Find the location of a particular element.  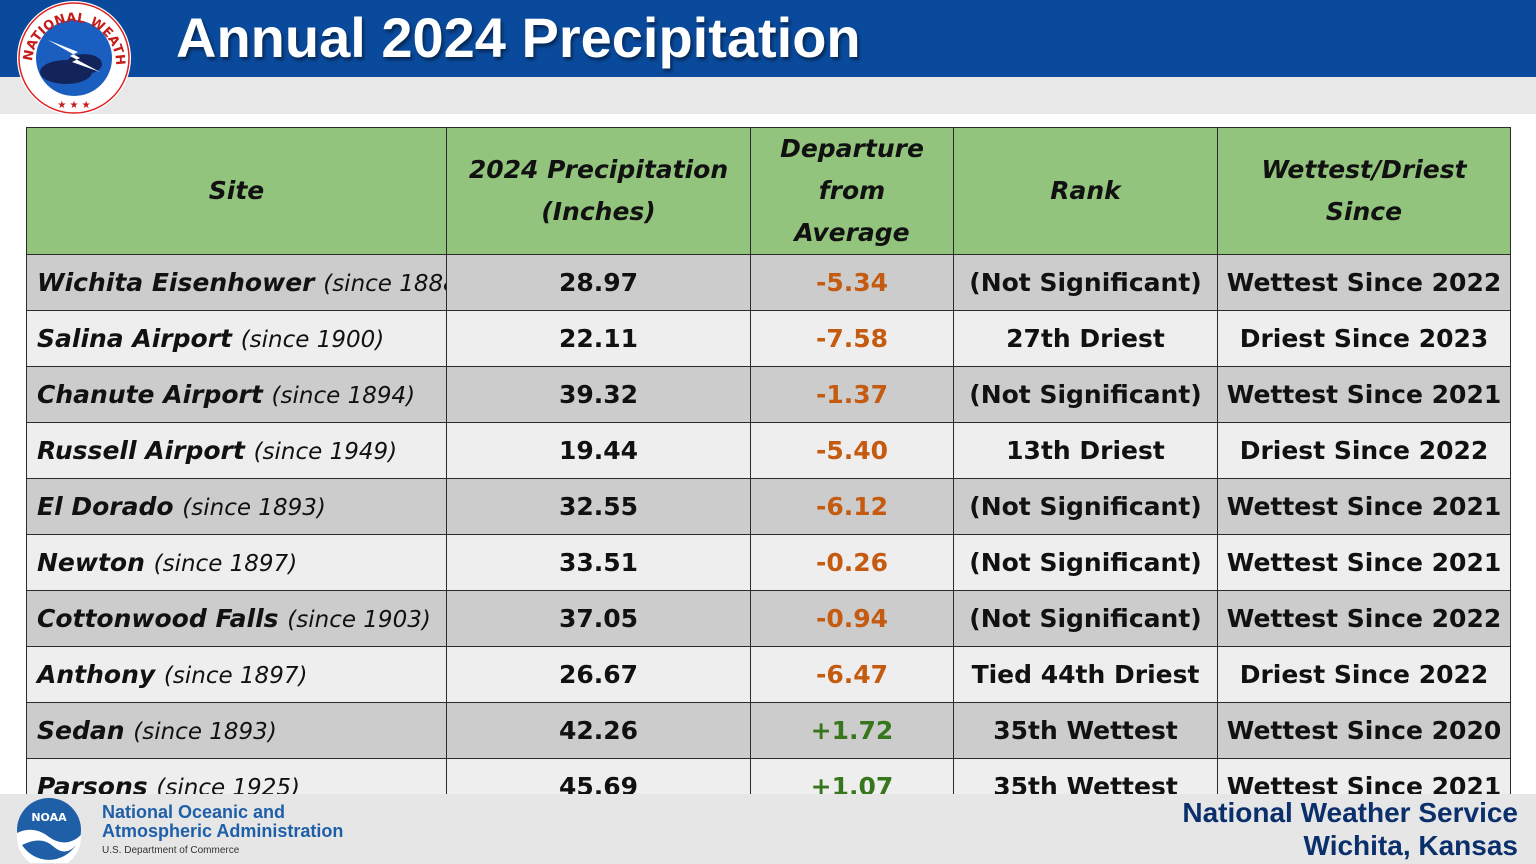

site-cell: Salina Airport (since 1900) is located at coordinates (236, 338).